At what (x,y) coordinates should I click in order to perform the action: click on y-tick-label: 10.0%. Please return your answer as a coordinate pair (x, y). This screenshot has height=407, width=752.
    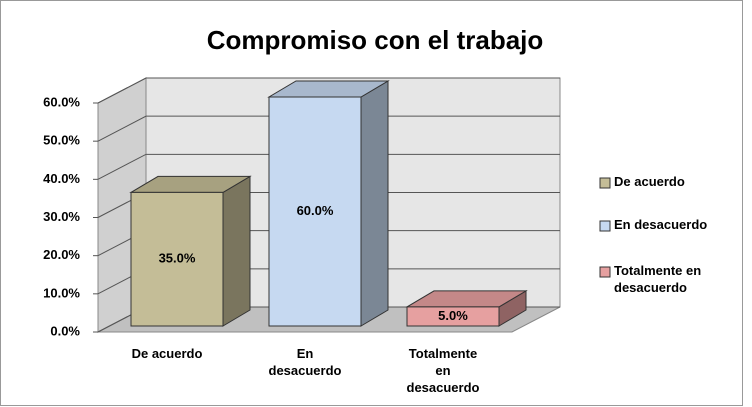
    Looking at the image, I should click on (61, 292).